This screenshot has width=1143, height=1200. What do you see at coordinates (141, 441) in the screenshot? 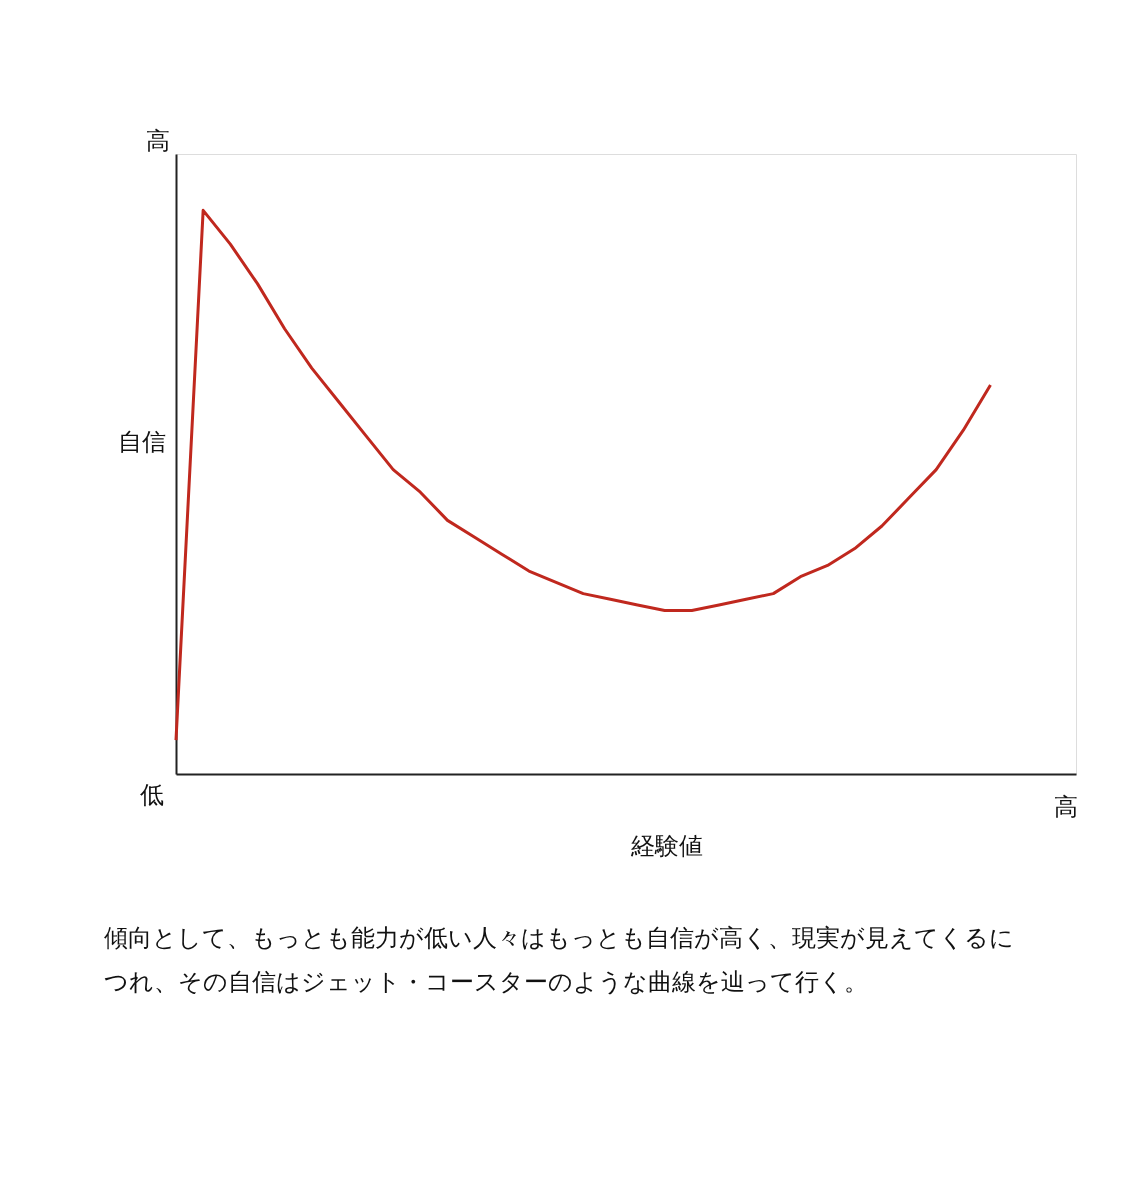
I see `y-axis-title: 自信` at bounding box center [141, 441].